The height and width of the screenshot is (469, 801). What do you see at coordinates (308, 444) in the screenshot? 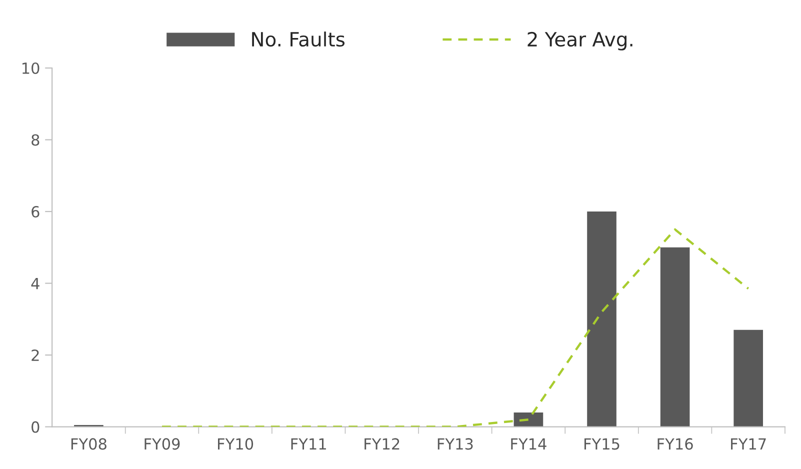
I see `x-tick-label: FY11` at bounding box center [308, 444].